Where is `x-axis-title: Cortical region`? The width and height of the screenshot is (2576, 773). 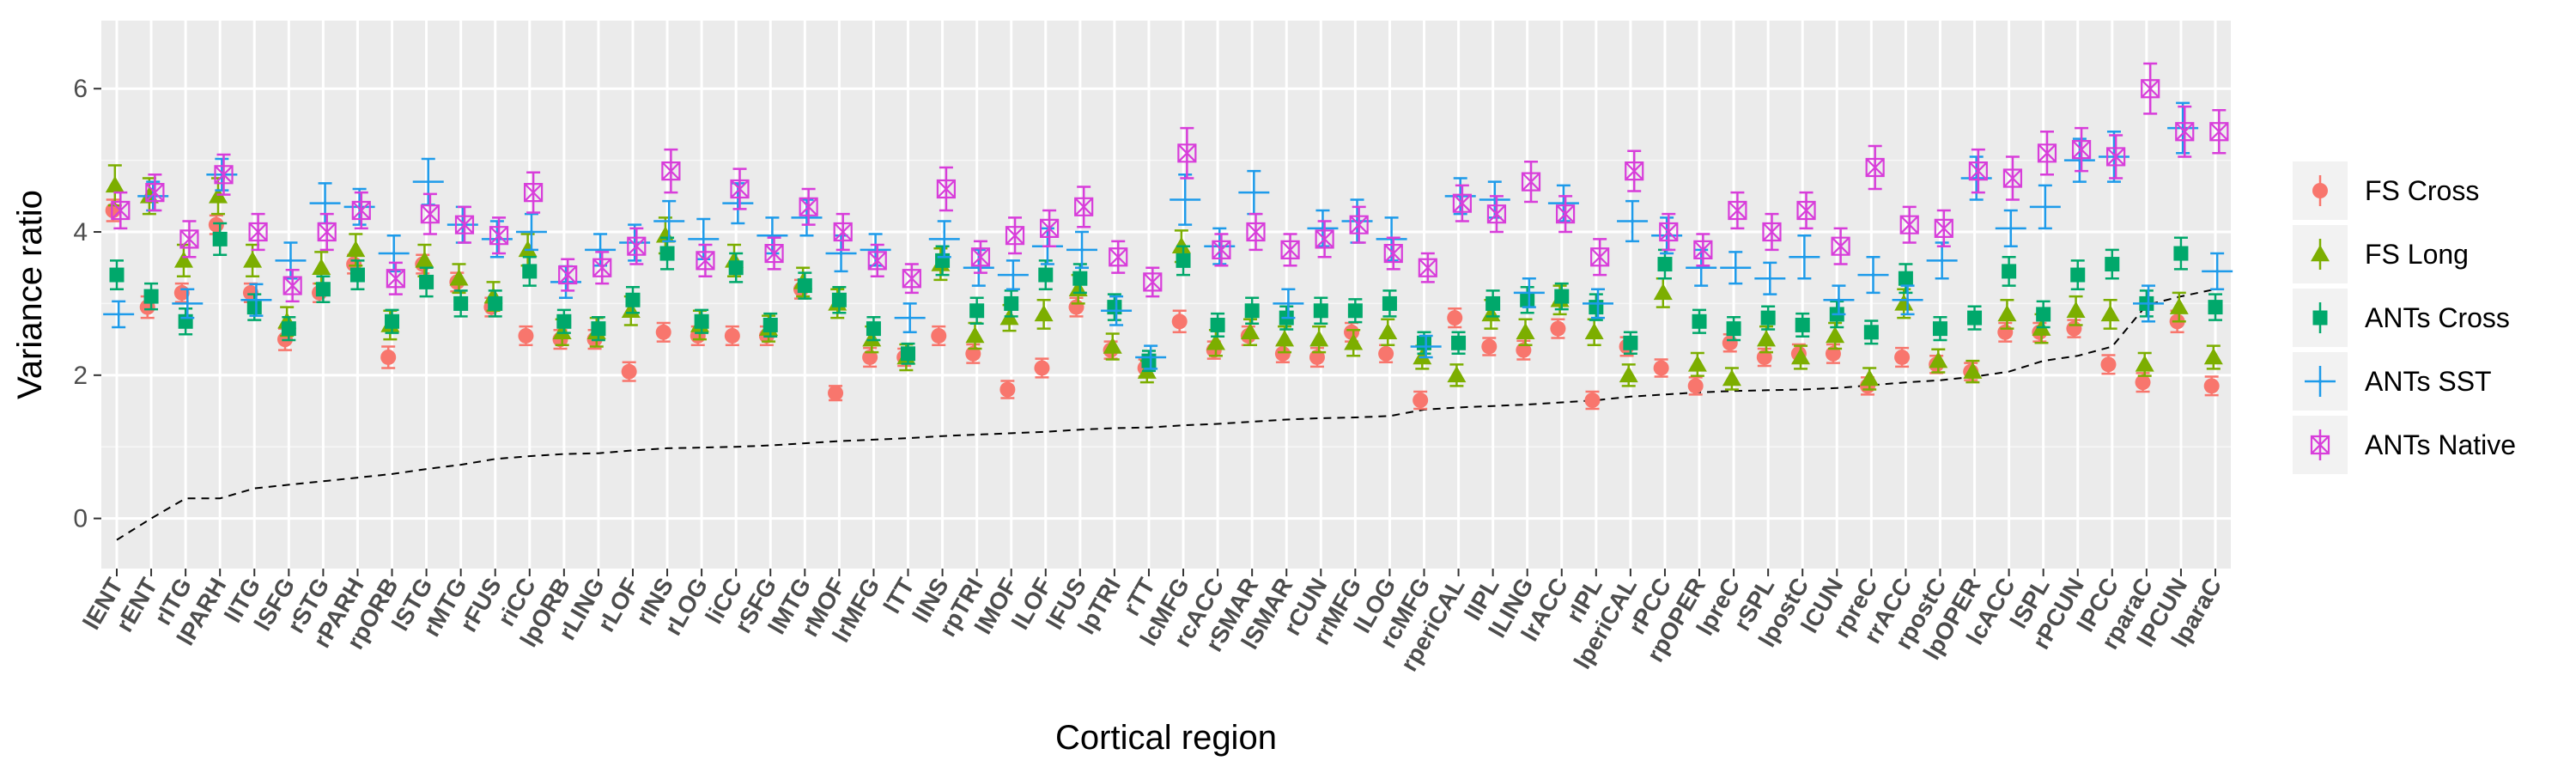
x-axis-title: Cortical region is located at coordinates (1166, 738).